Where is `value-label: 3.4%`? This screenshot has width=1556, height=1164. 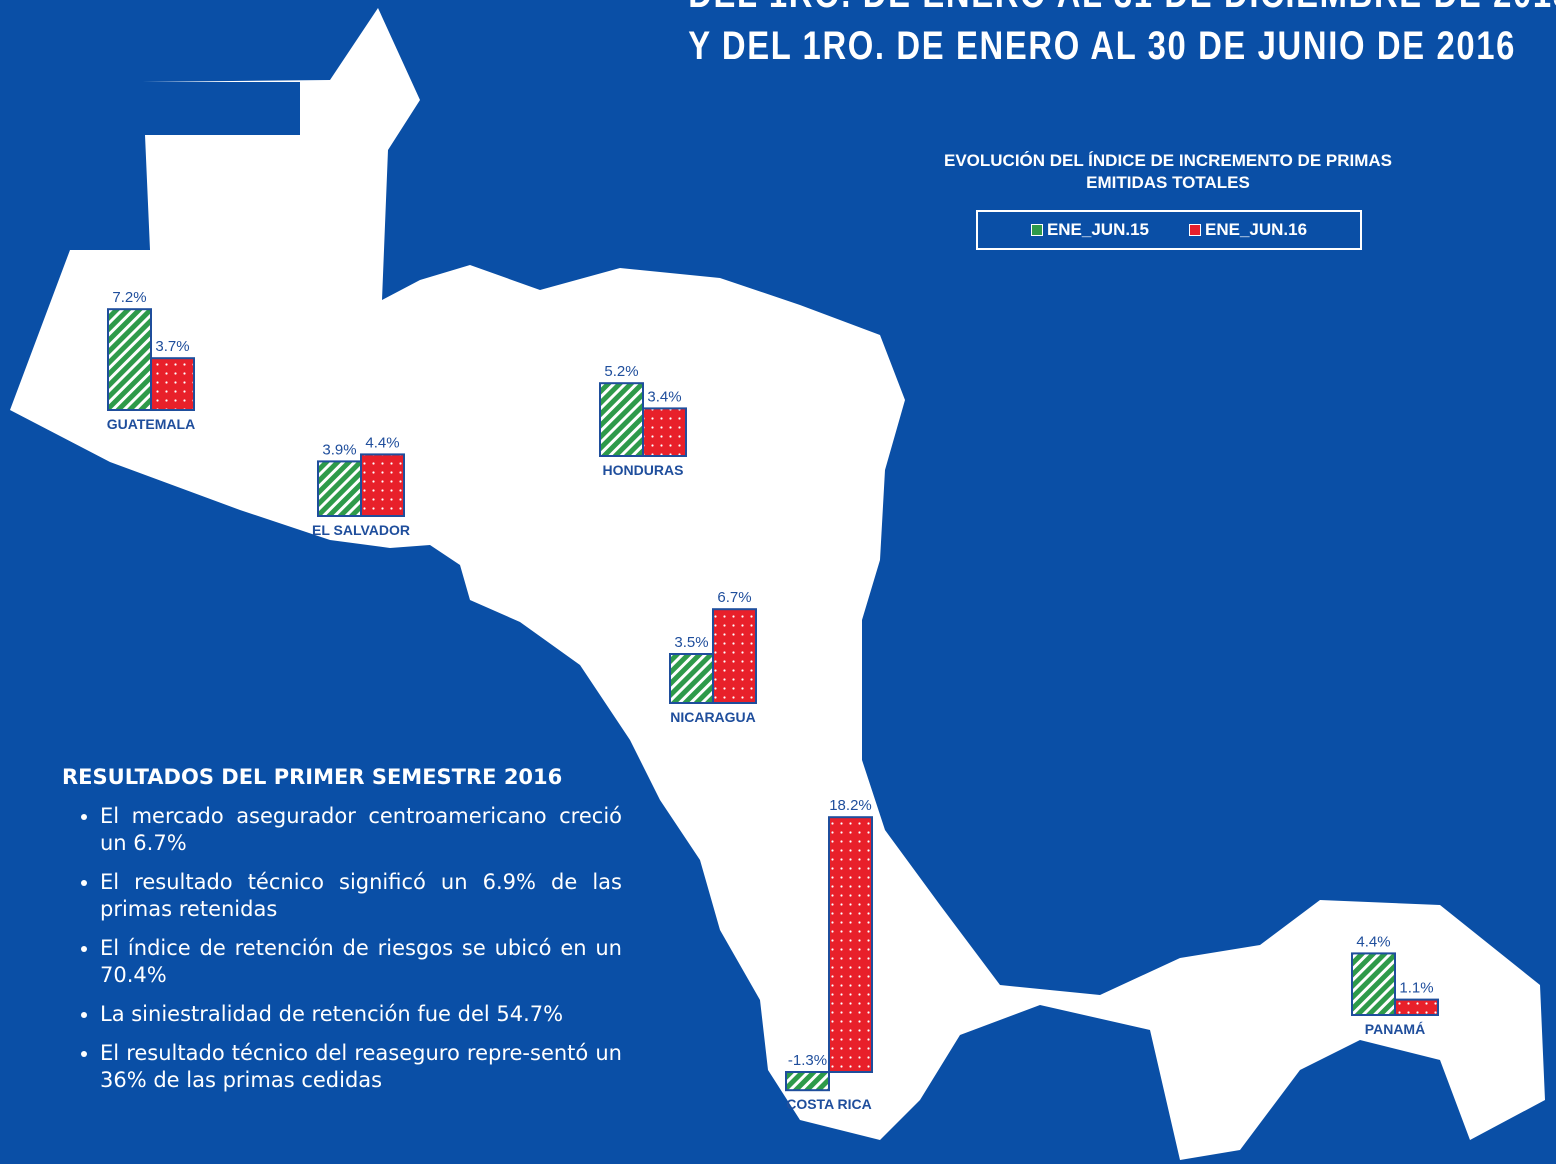 value-label: 3.4% is located at coordinates (664, 396).